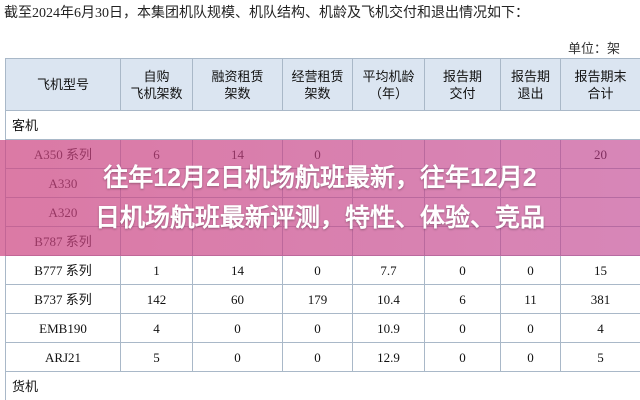 This screenshot has width=640, height=400. I want to click on section-row: 货机, so click(322, 385).